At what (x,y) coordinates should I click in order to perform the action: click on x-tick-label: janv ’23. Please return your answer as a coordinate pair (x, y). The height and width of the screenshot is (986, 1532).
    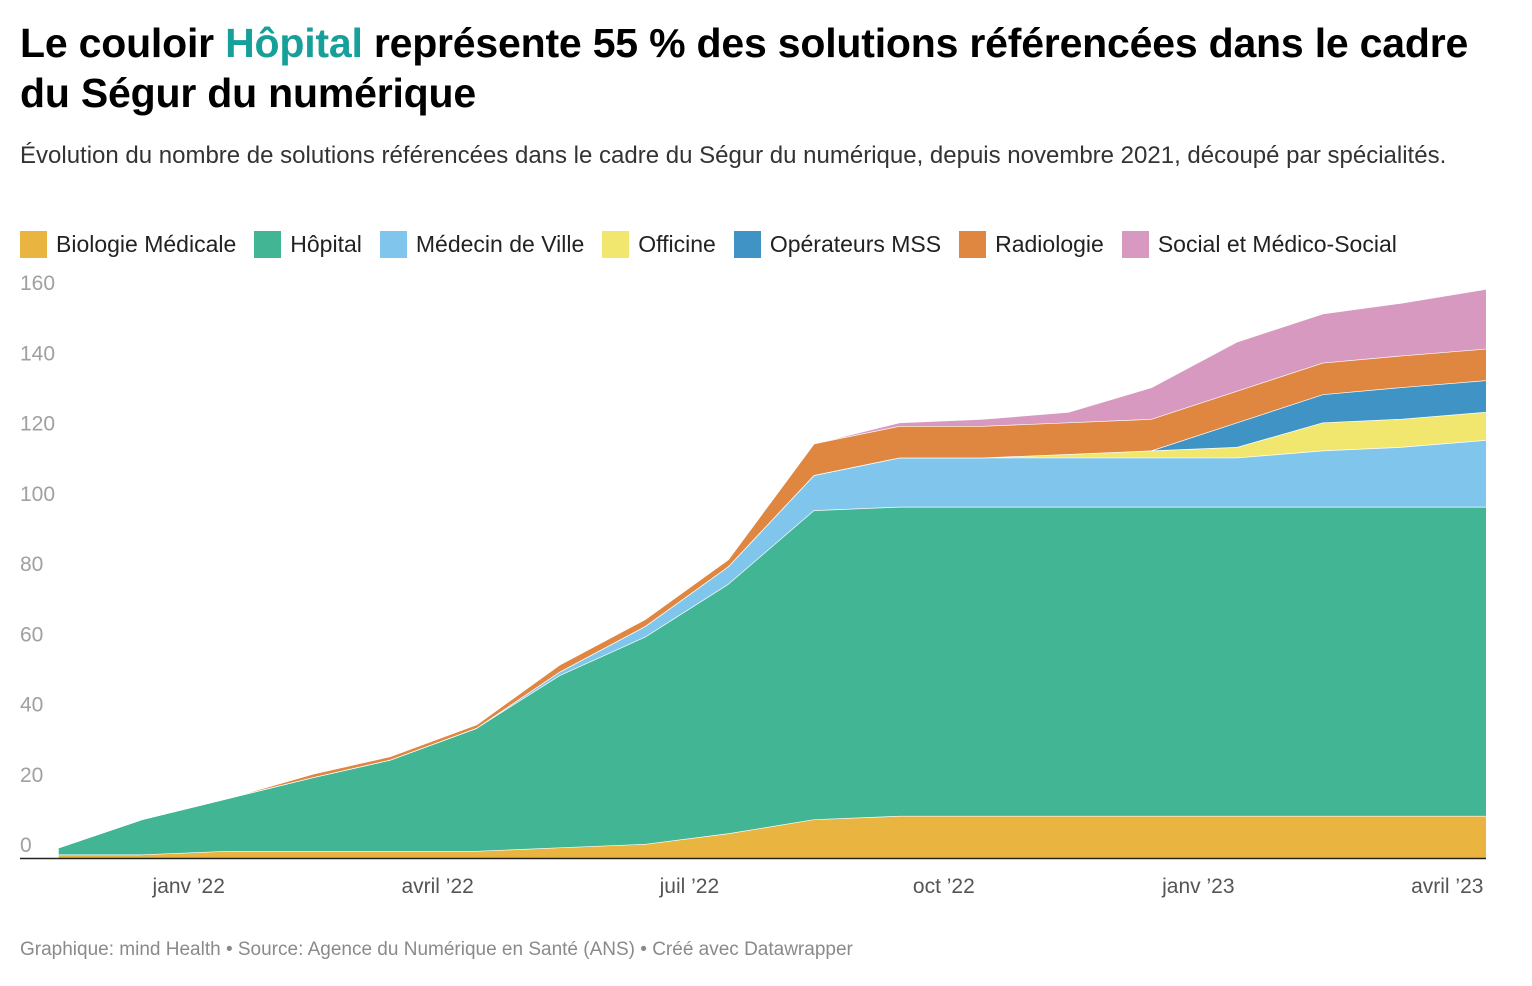
    Looking at the image, I should click on (1197, 886).